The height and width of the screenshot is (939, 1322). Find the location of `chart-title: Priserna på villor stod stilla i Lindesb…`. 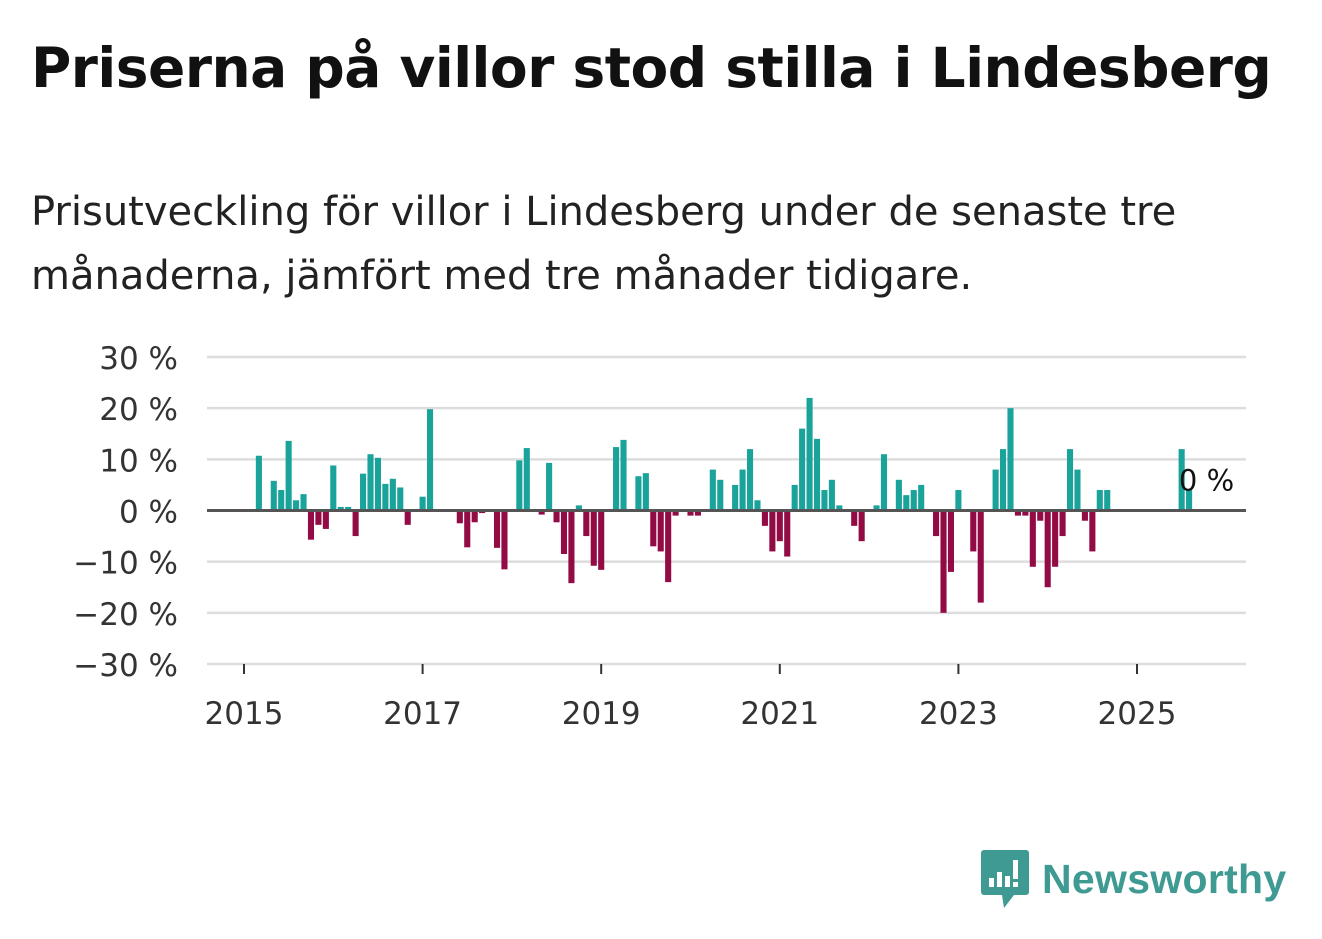

chart-title: Priserna på villor stod stilla i Lindesb… is located at coordinates (651, 68).